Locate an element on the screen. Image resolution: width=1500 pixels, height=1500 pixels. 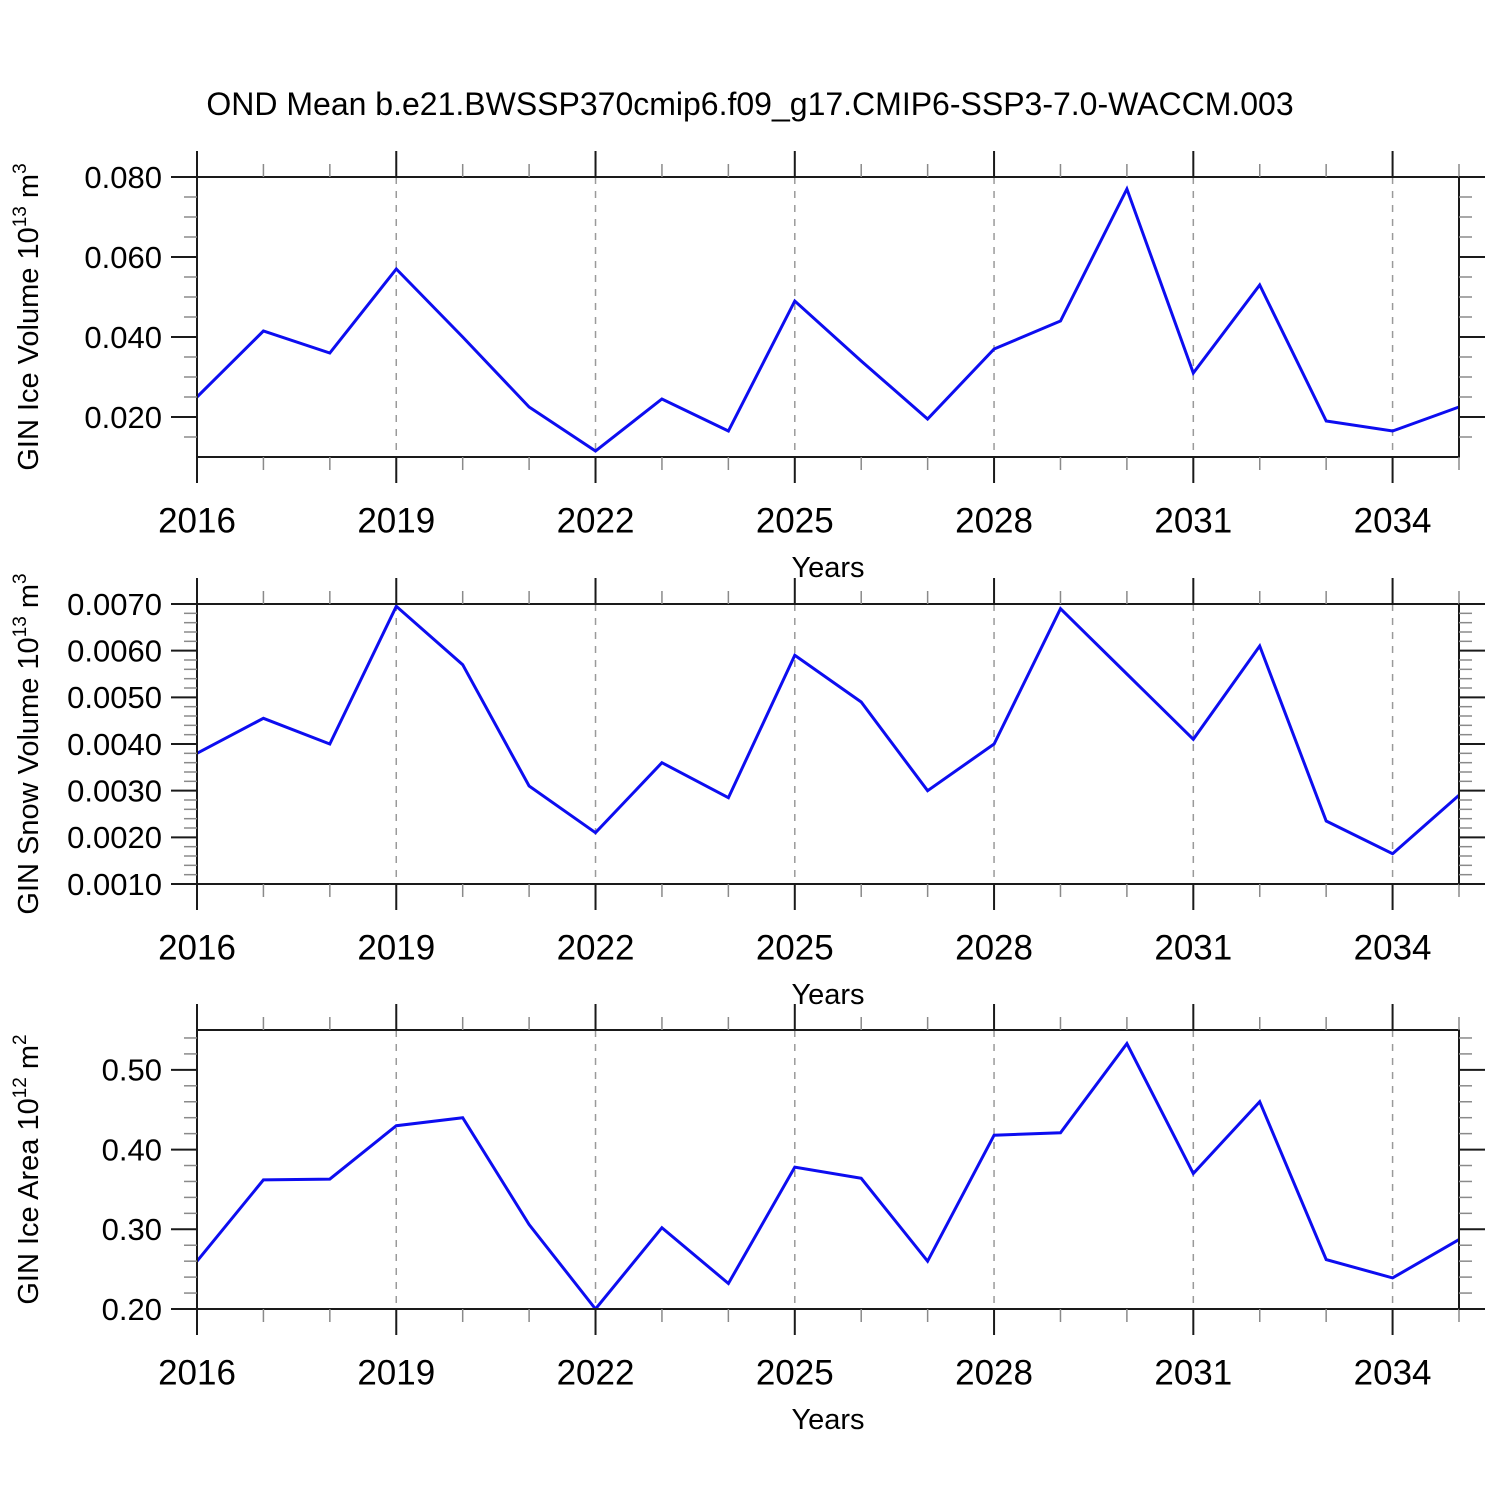
svg-text: 0.0050 is located at coordinates (114, 697).